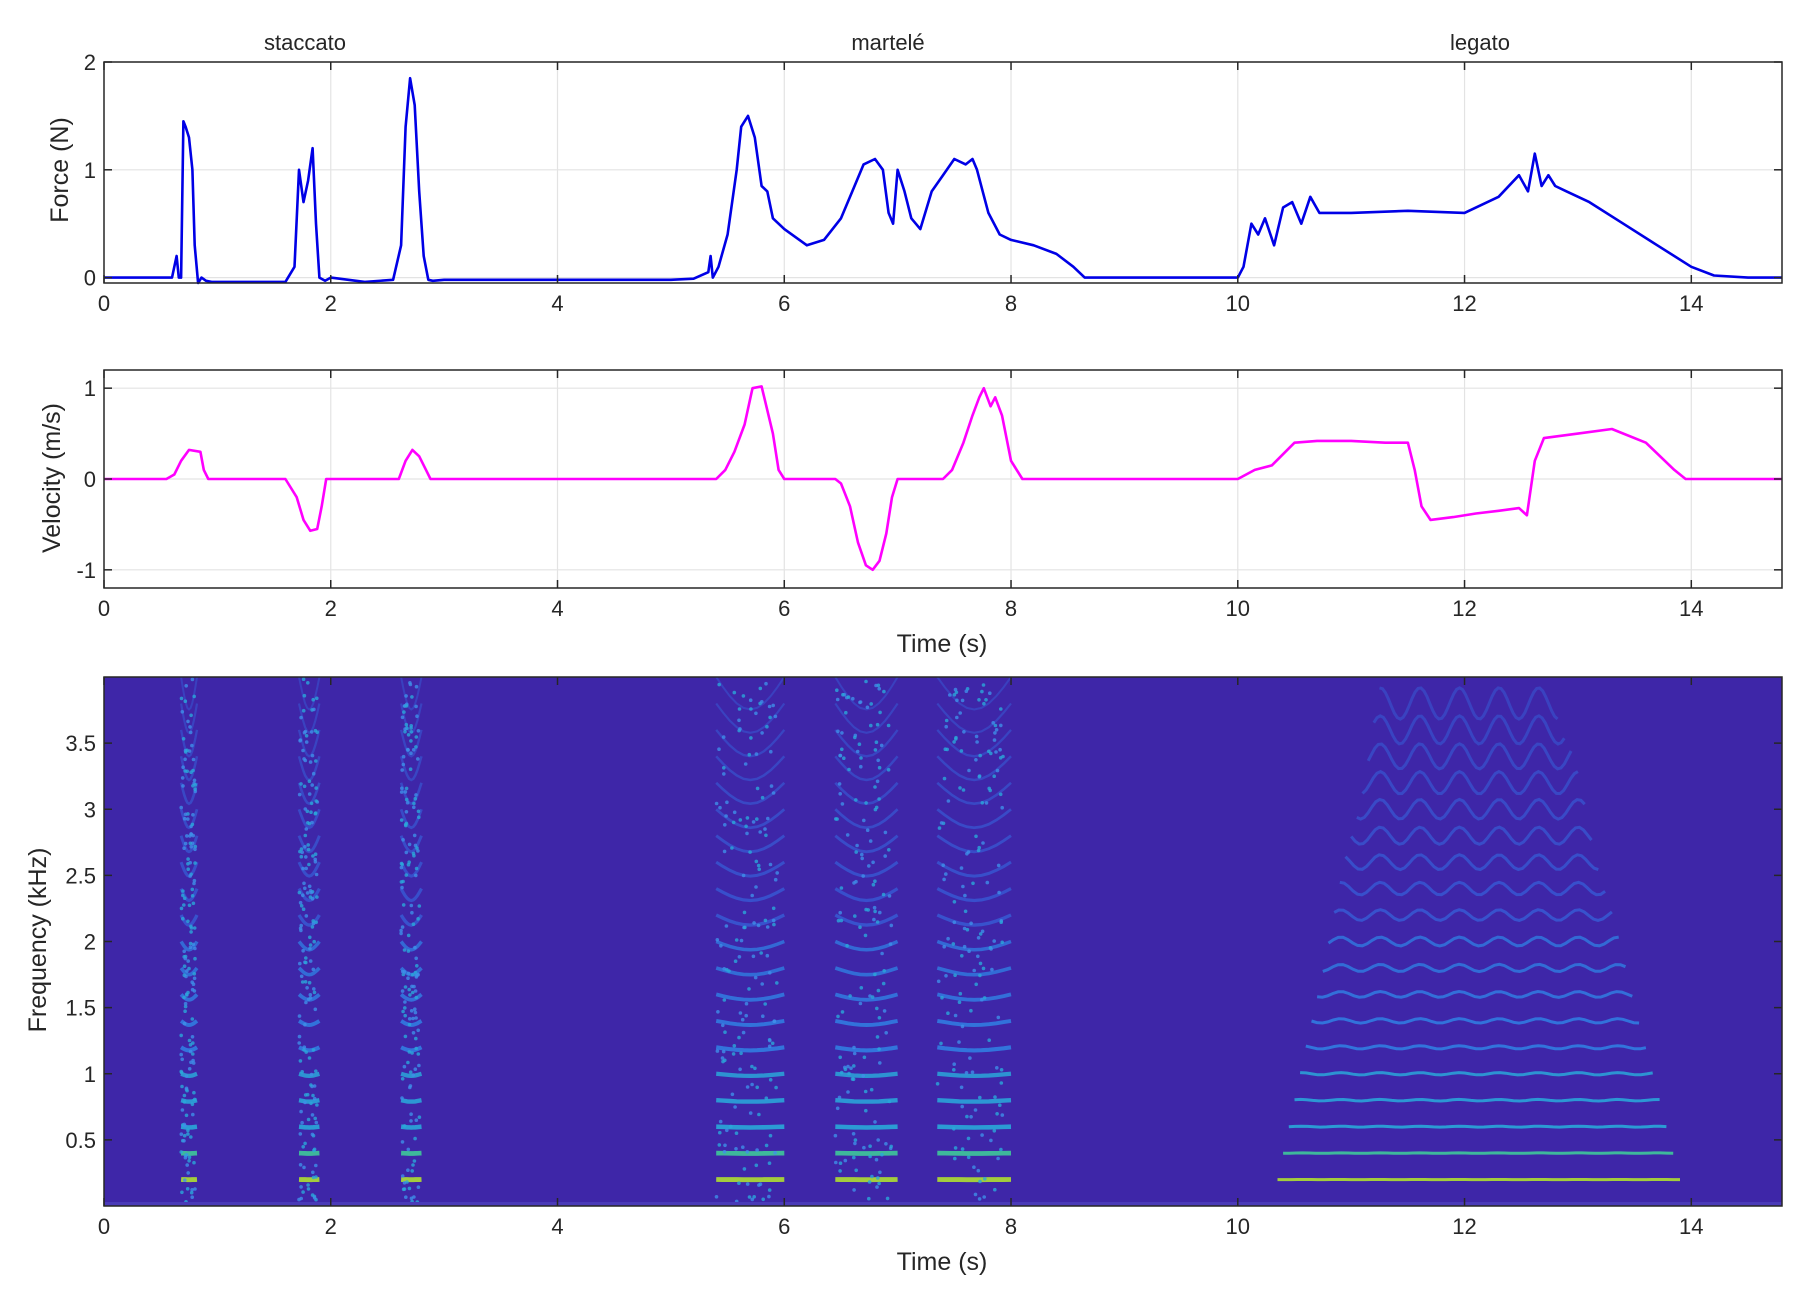 The height and width of the screenshot is (1296, 1800). I want to click on velocity-x-tick-label: 14, so click(1691, 608).